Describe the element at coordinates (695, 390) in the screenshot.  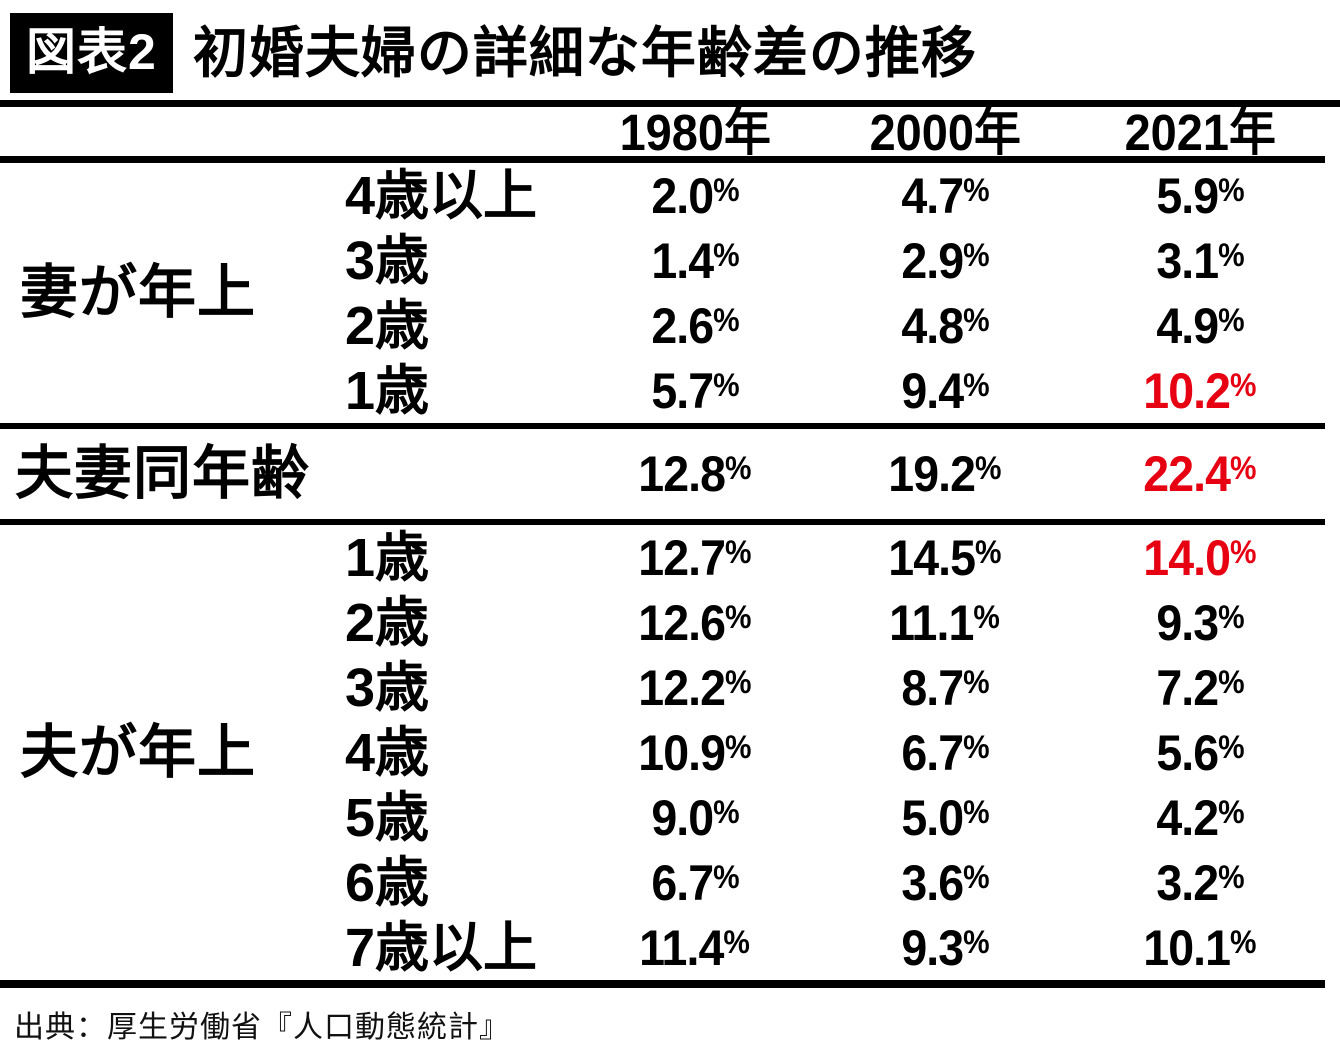
I see `value-cell-1980: 5.7%` at that location.